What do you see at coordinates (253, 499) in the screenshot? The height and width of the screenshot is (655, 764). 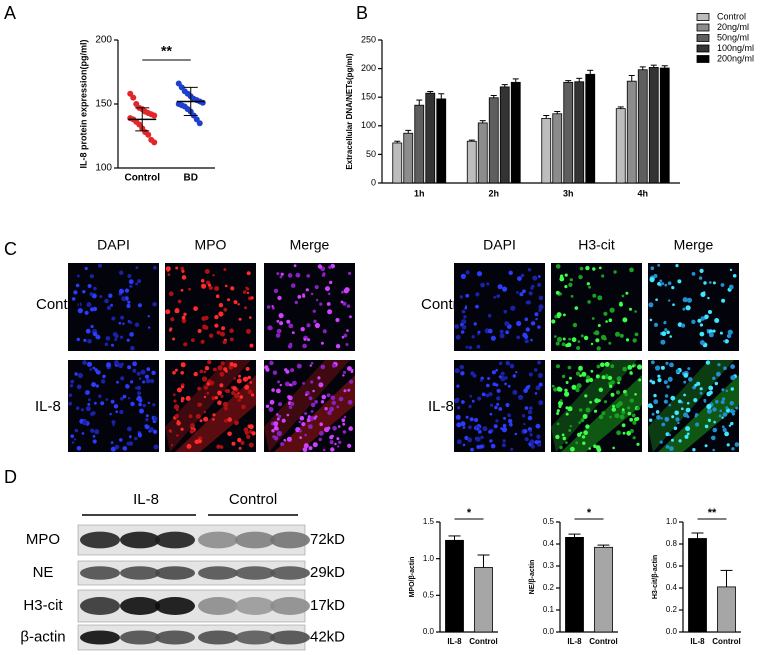 I see `group-label: Control` at bounding box center [253, 499].